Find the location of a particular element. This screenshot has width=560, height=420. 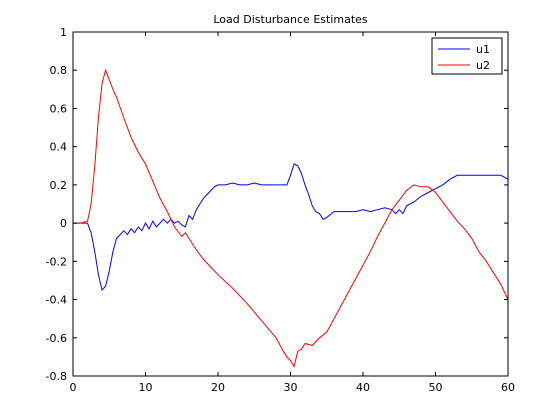

y-tick-label: -0.4 is located at coordinates (56, 300).